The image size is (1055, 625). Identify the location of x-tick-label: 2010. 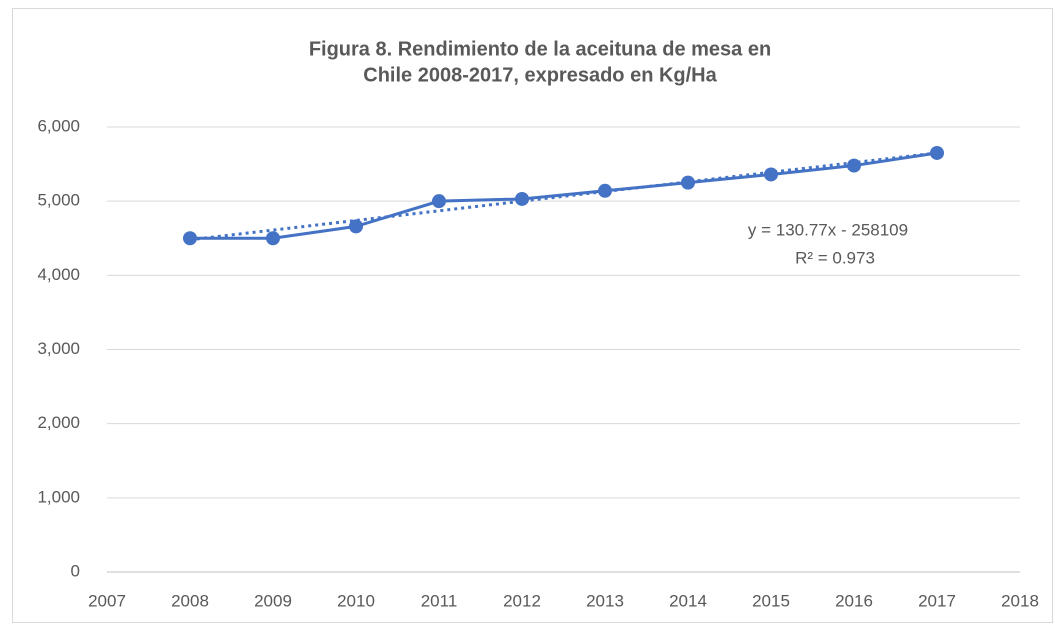
(356, 600).